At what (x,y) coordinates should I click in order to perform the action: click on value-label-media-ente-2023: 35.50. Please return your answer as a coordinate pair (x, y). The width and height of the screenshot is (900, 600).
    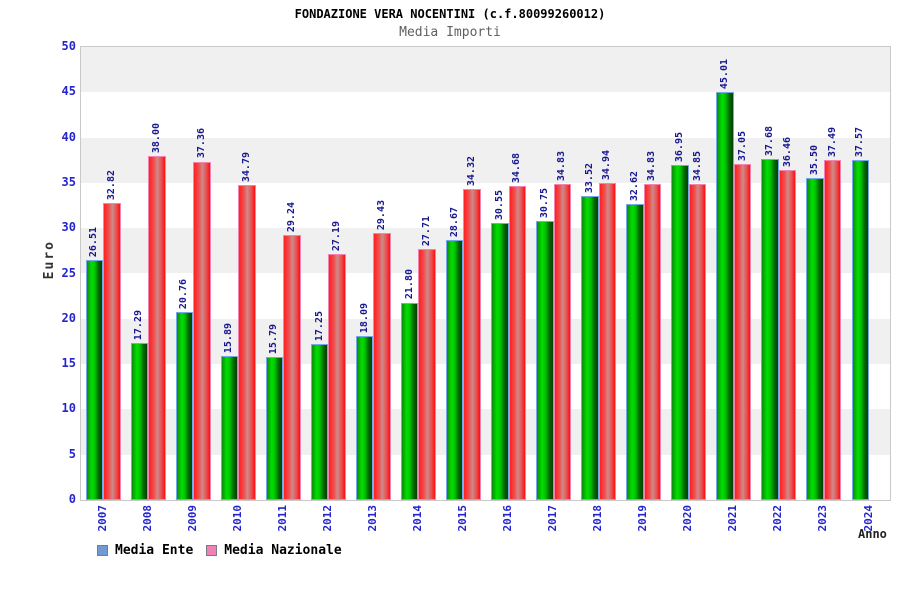
    Looking at the image, I should click on (815, 160).